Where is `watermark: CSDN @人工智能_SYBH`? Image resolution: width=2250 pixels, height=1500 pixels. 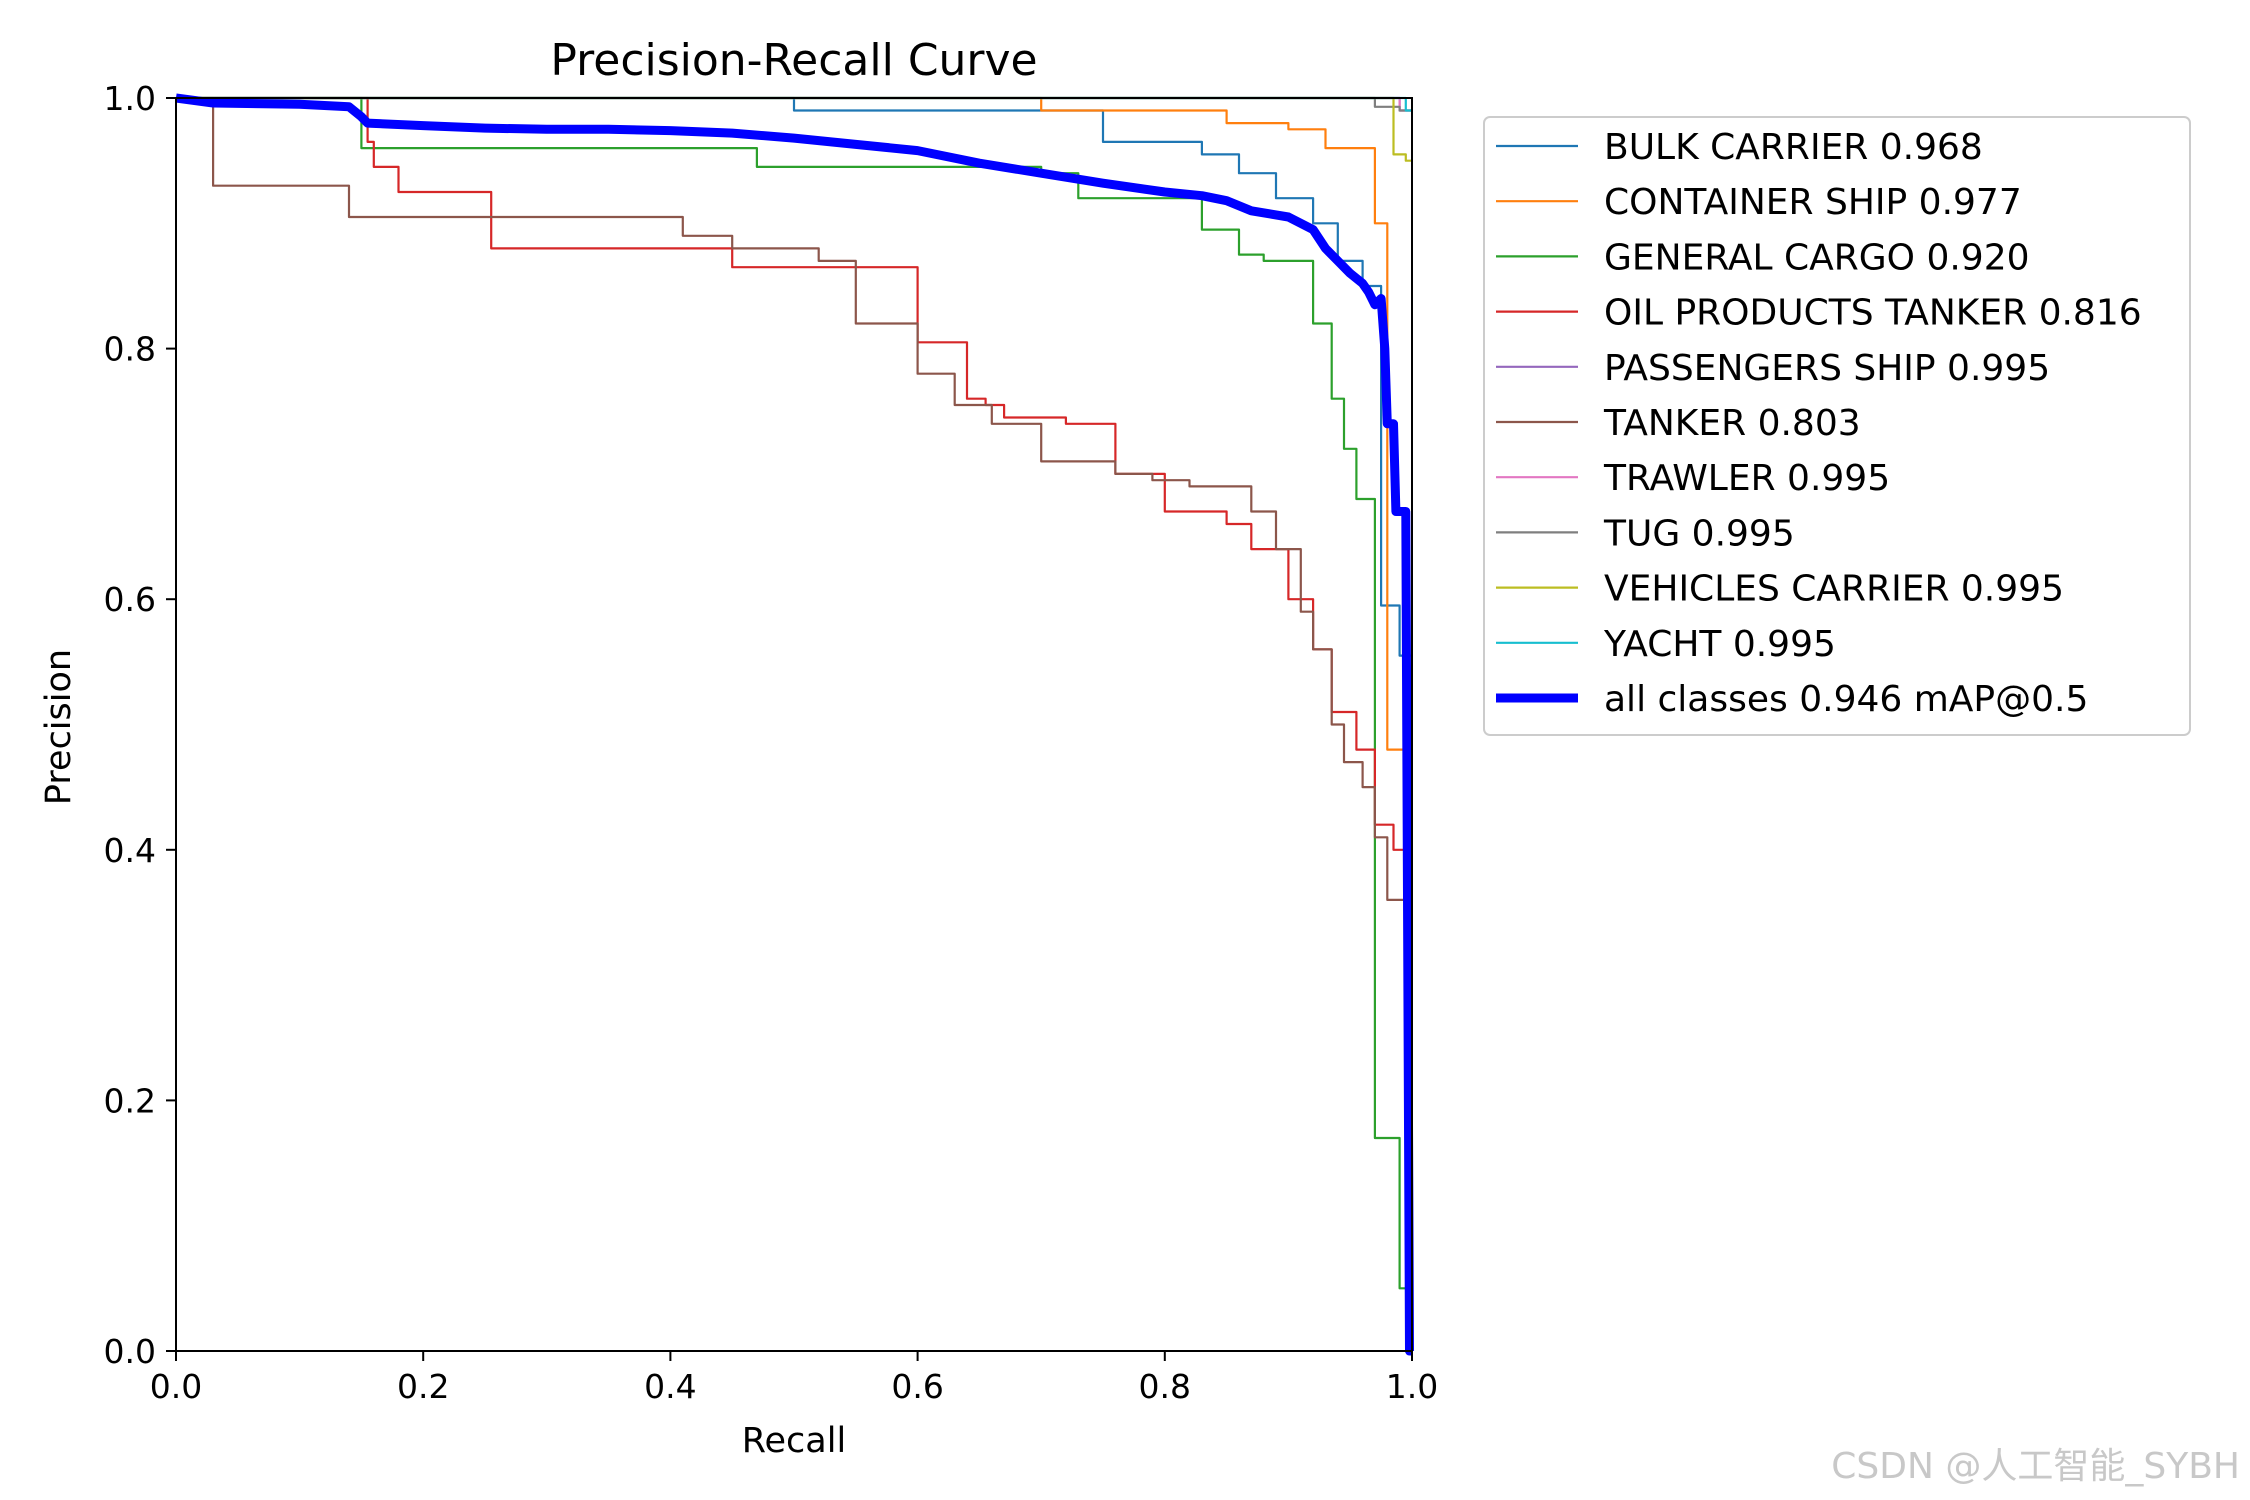
watermark: CSDN @人工智能_SYBH is located at coordinates (2035, 1466).